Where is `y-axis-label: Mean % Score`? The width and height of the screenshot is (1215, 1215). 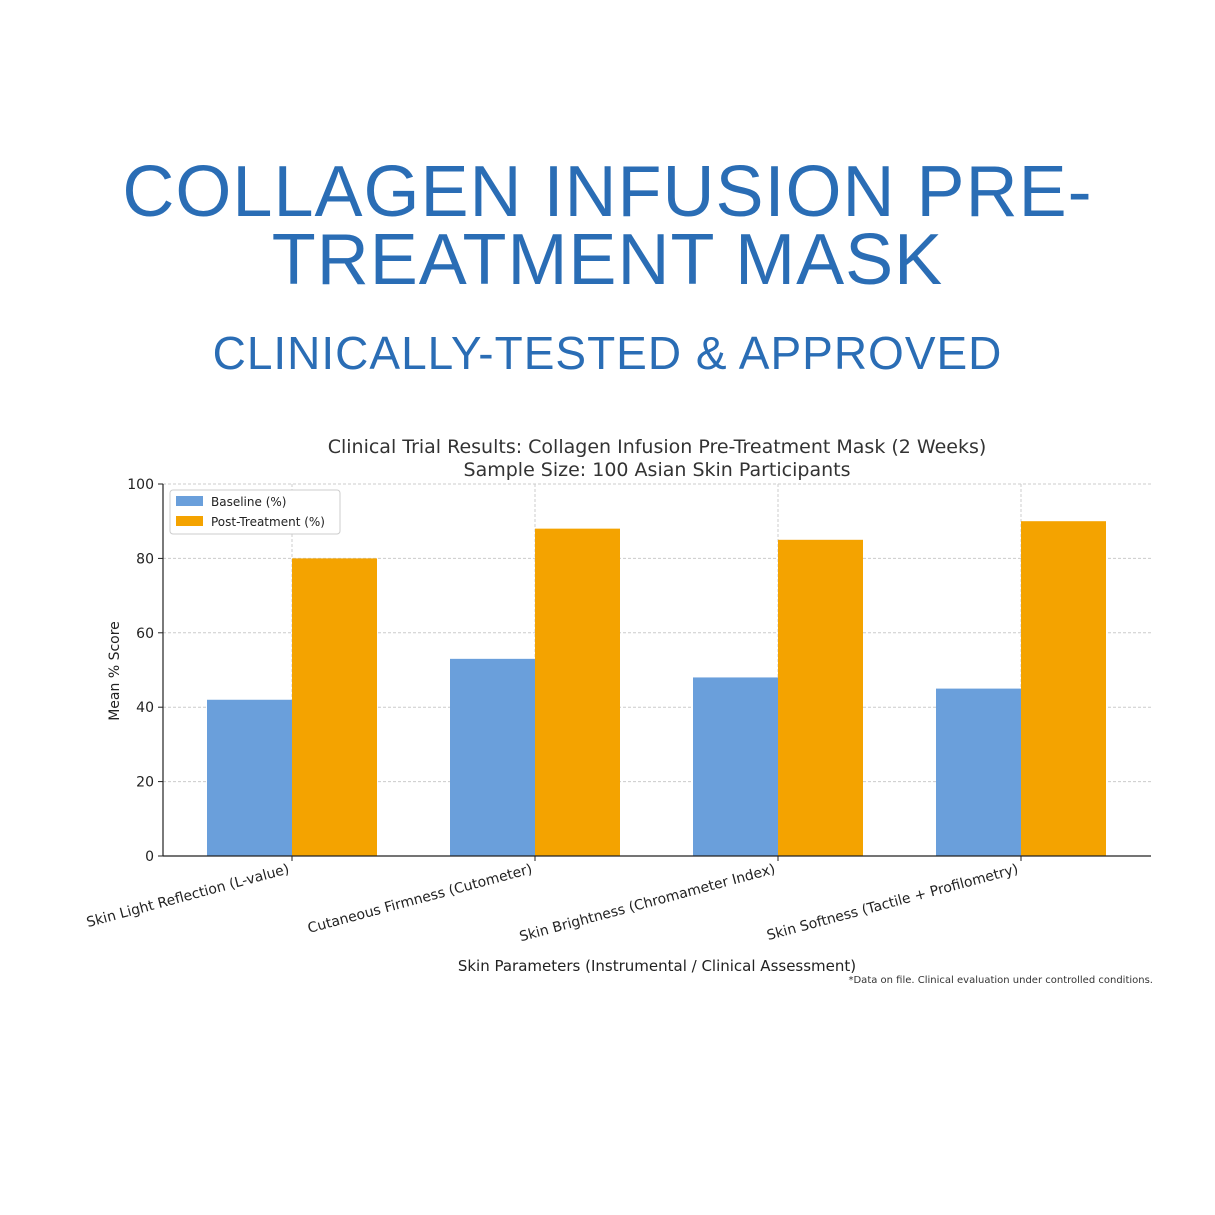 y-axis-label: Mean % Score is located at coordinates (115, 671).